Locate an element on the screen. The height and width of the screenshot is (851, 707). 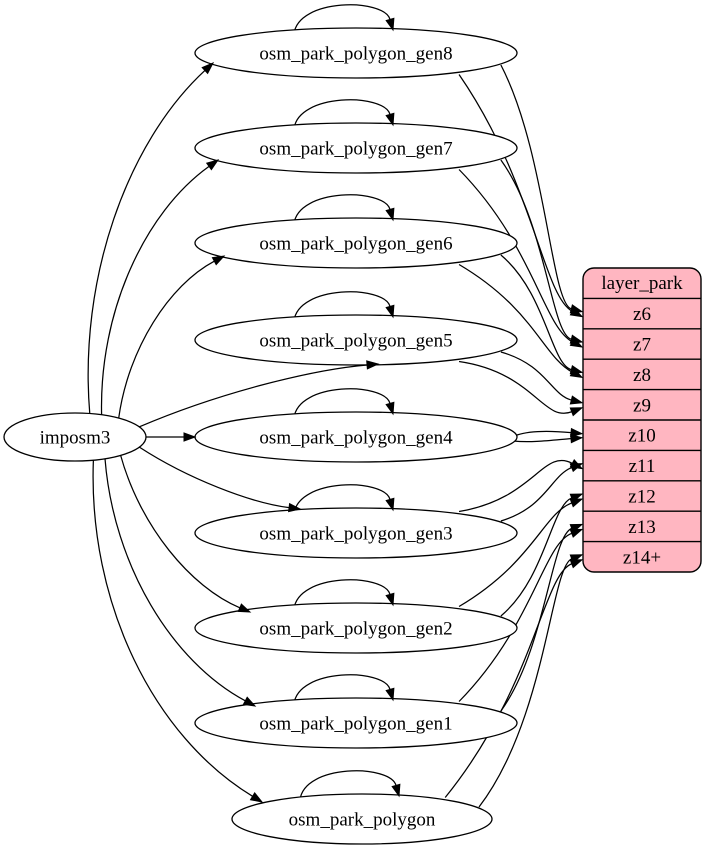
self-loop-osm_park_polygon_gen3 is located at coordinates (342, 499).